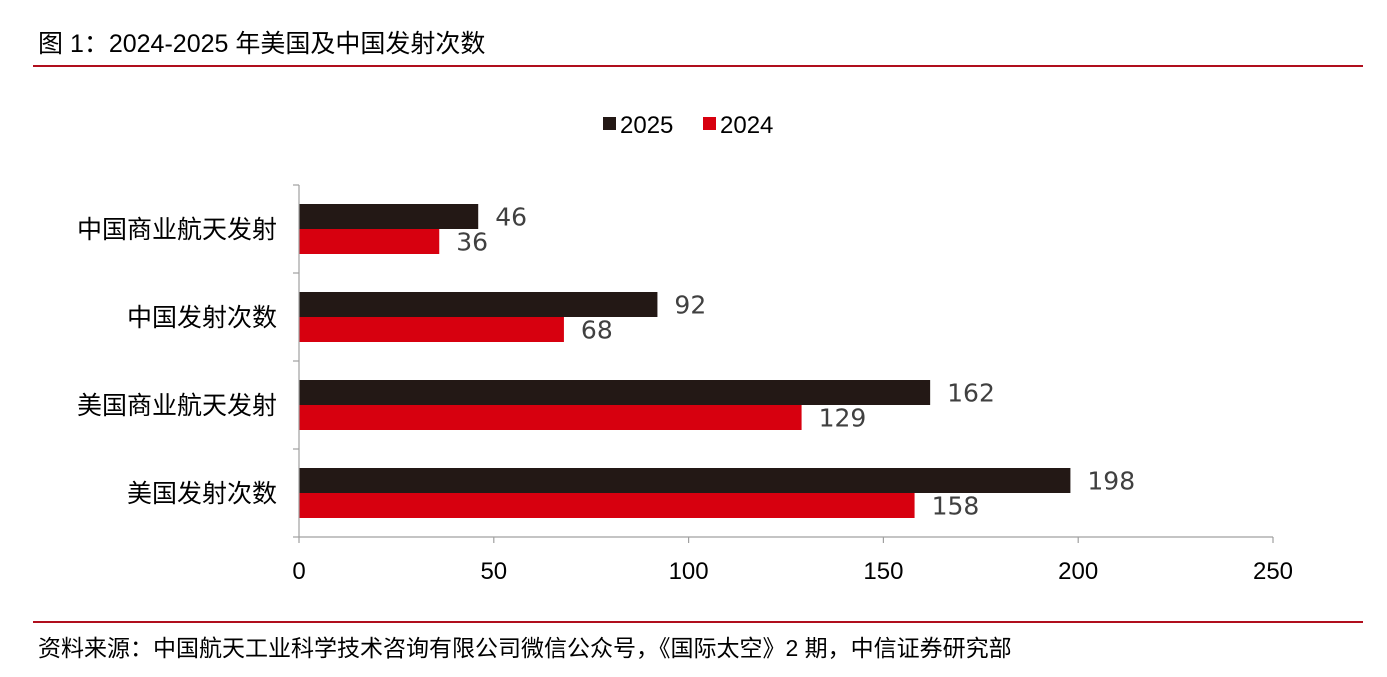  I want to click on x-tick-label: 0, so click(298, 571).